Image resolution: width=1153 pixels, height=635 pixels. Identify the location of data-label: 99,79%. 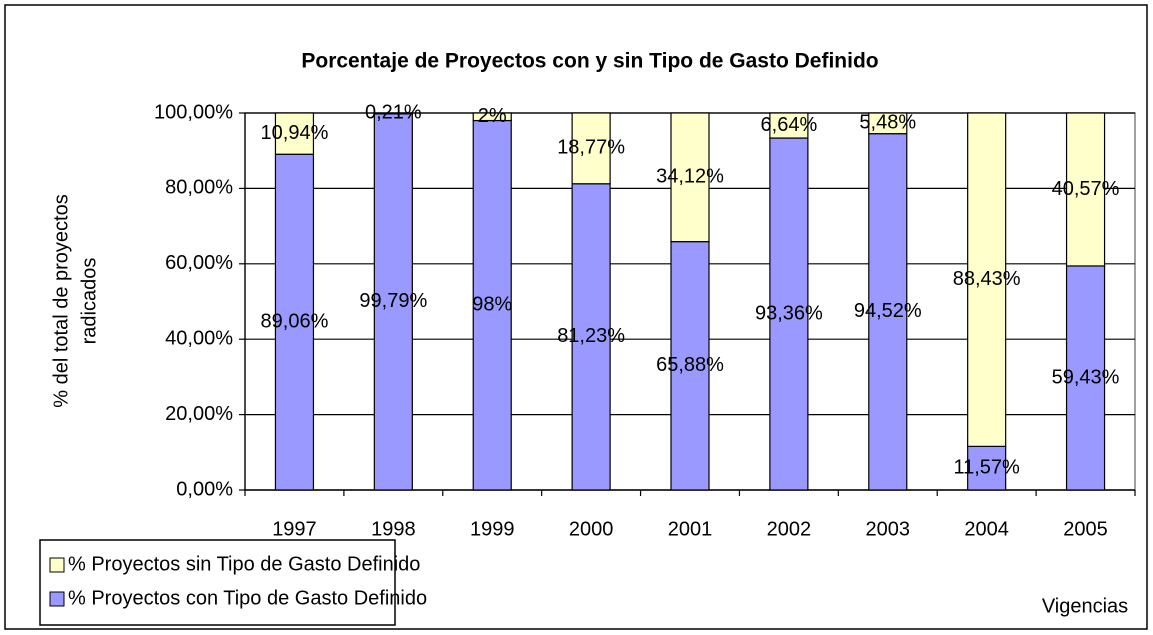
(393, 301).